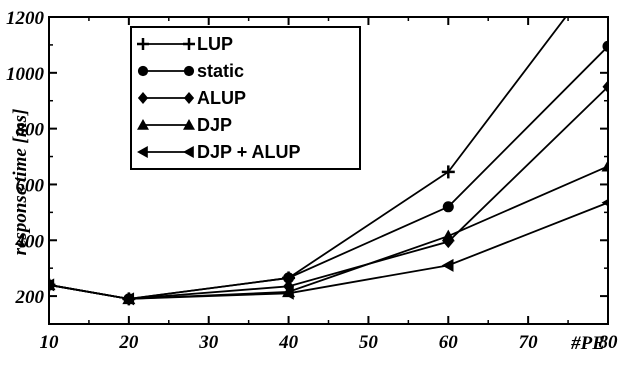 The image size is (637, 384). What do you see at coordinates (288, 342) in the screenshot?
I see `x-tick-label: 40` at bounding box center [288, 342].